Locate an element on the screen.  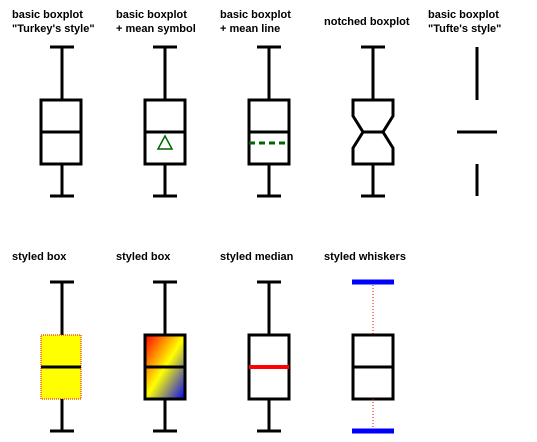
panel-4-boxplot is located at coordinates (373, 121).